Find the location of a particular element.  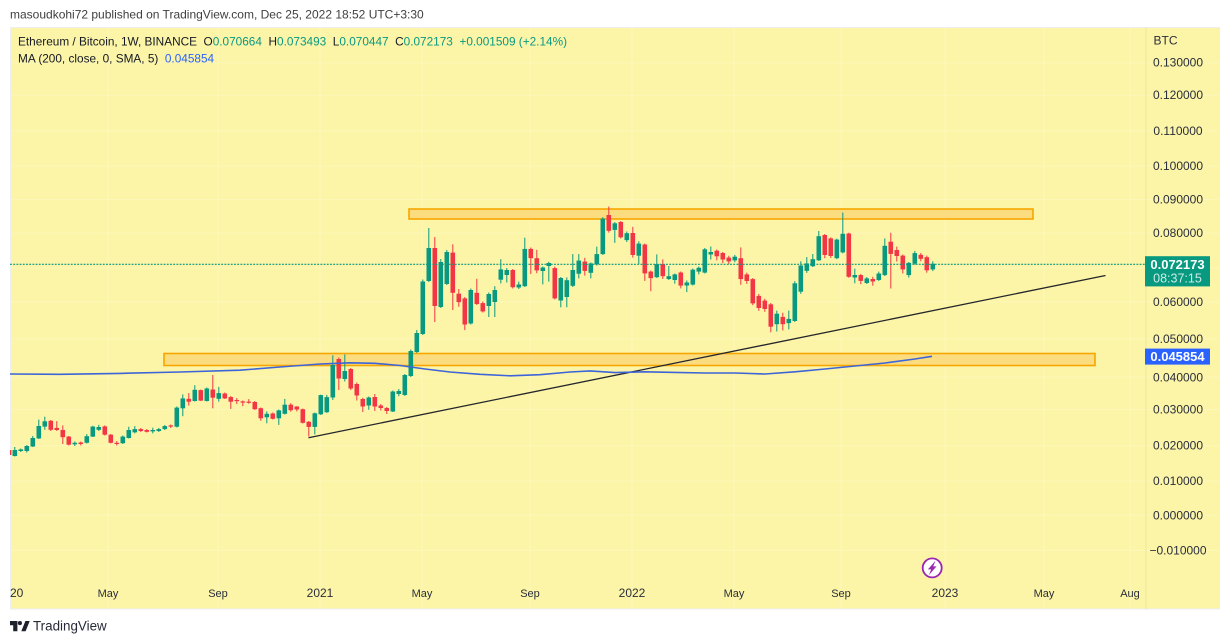

svg-text: 2022 is located at coordinates (632, 593).